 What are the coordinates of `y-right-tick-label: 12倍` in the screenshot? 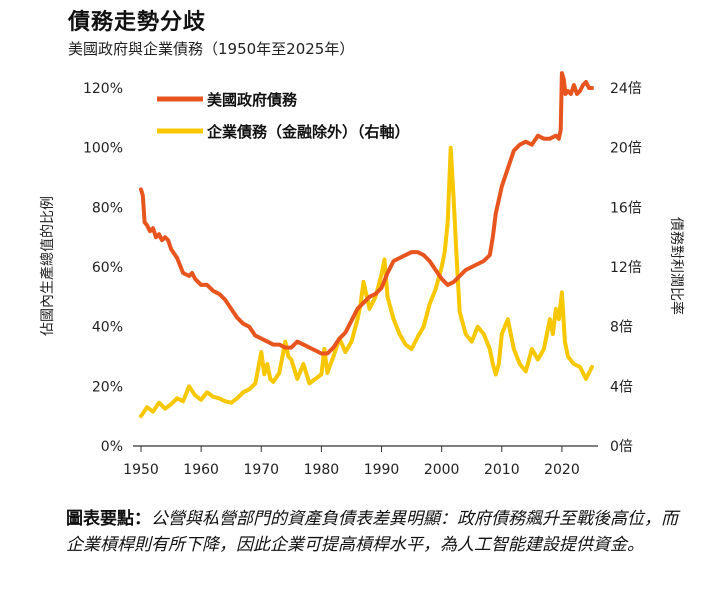 It's located at (626, 268).